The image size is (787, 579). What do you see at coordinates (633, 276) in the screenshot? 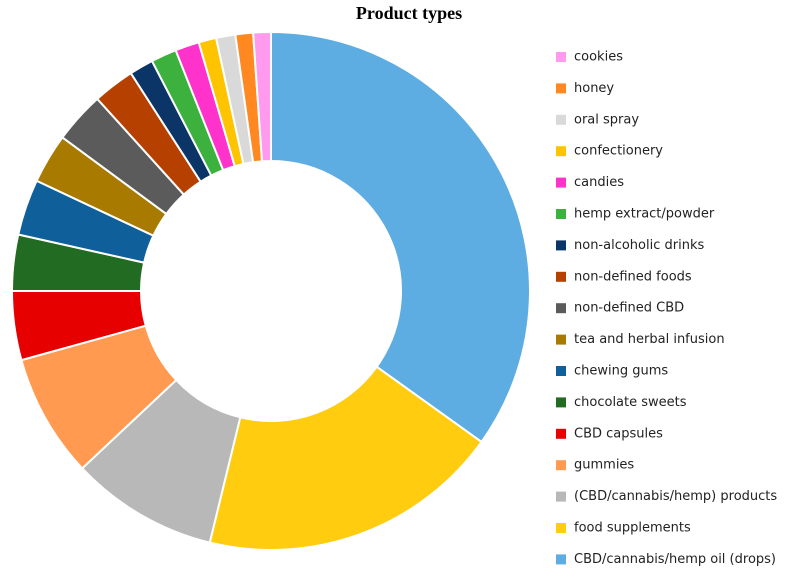
I see `legend-label: non-defined foods` at bounding box center [633, 276].